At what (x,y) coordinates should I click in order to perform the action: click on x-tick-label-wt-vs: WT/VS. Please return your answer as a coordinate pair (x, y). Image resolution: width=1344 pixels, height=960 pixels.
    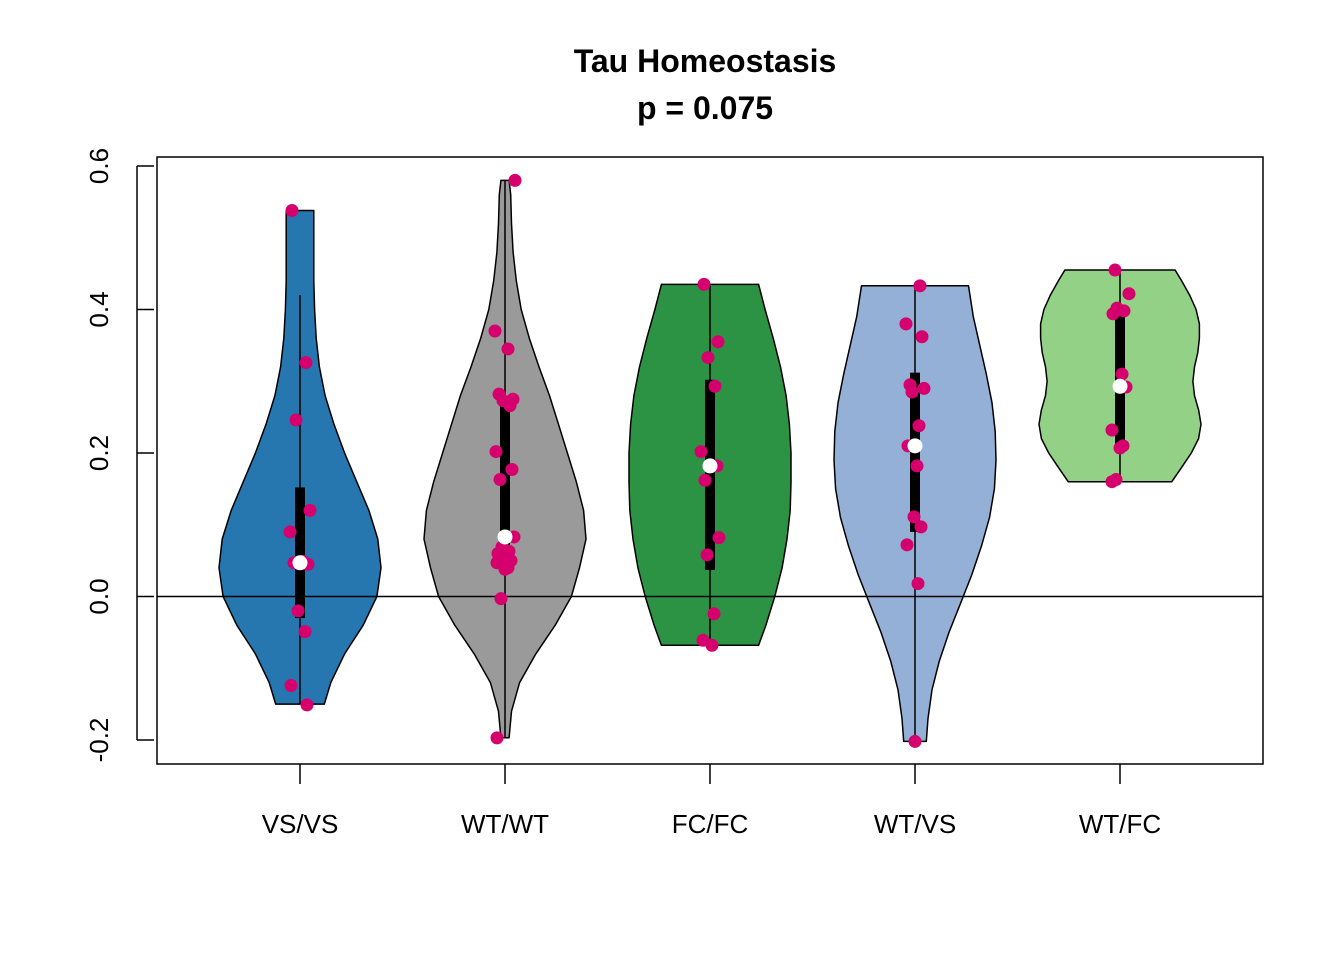
    Looking at the image, I should click on (915, 824).